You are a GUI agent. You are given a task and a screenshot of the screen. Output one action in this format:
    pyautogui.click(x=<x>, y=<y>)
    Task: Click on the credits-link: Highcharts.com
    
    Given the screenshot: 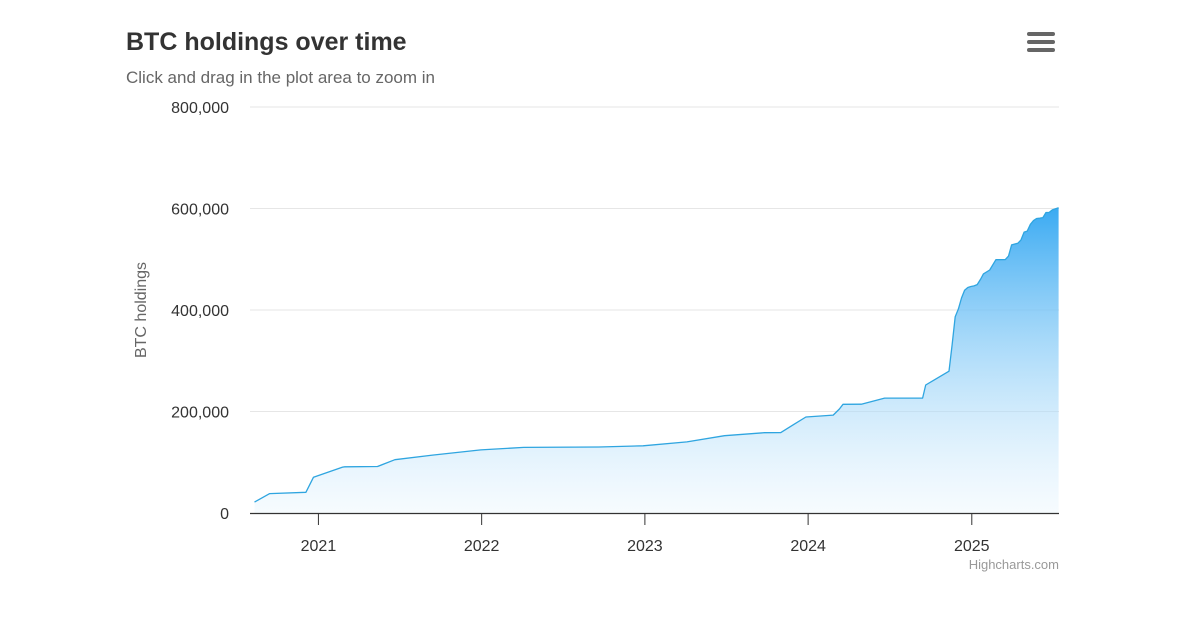 What is the action you would take?
    pyautogui.click(x=1013, y=564)
    